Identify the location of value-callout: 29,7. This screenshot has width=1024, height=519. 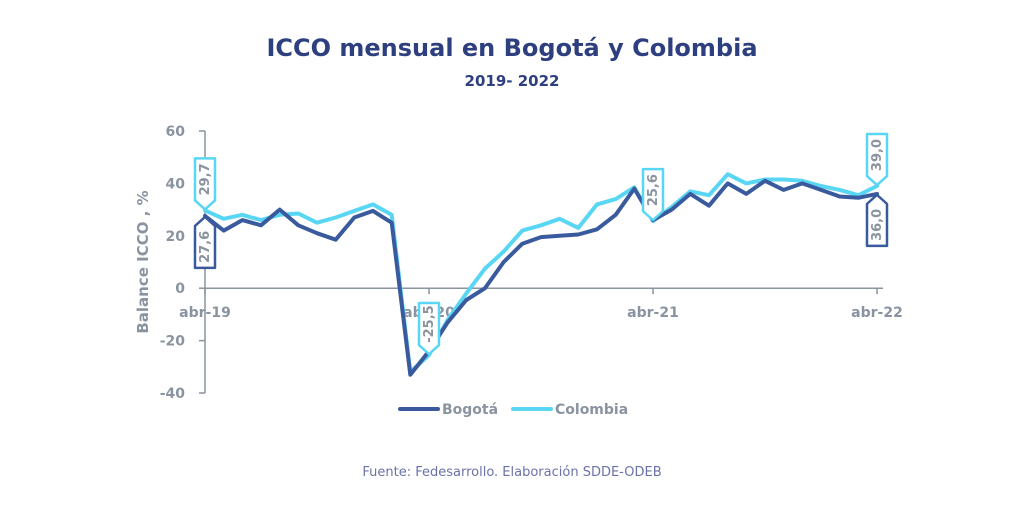
(205, 184).